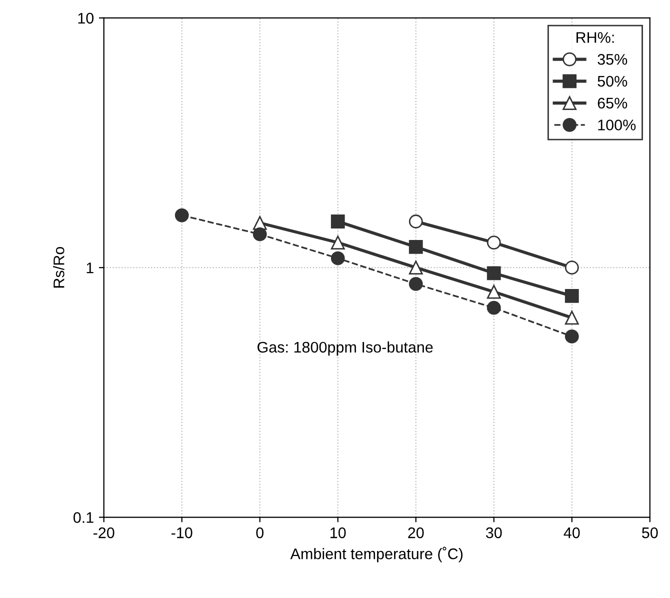 This screenshot has width=670, height=598. What do you see at coordinates (376, 554) in the screenshot?
I see `x-axis-title: Ambient temperature (˚C)` at bounding box center [376, 554].